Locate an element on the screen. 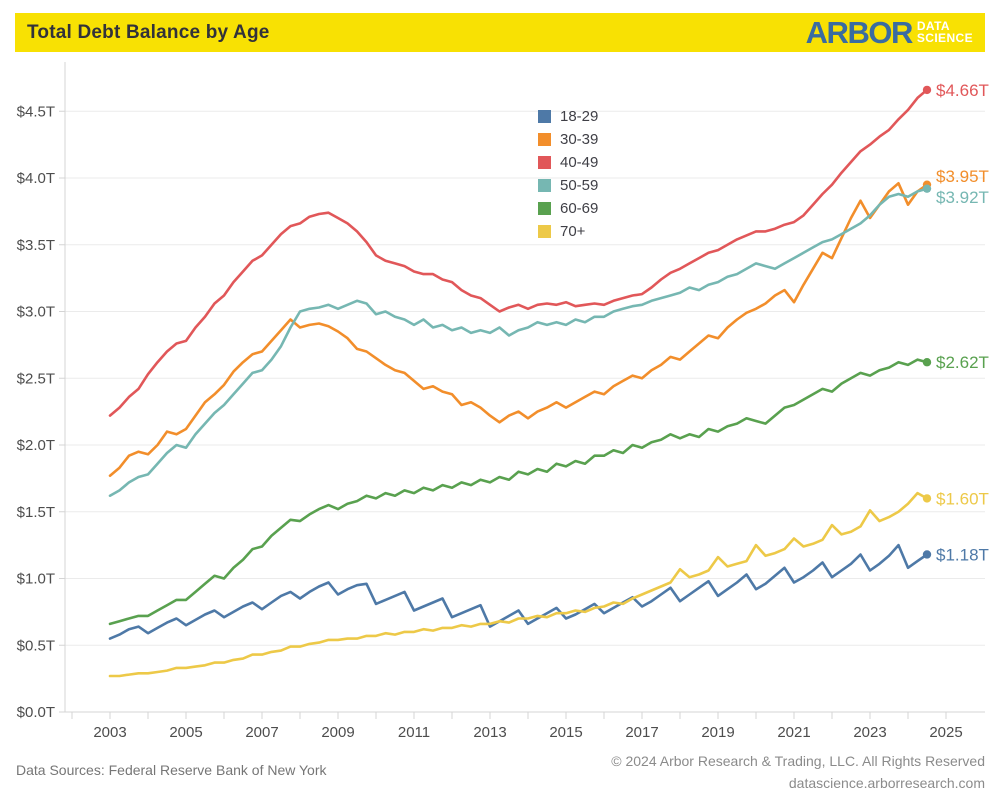 The height and width of the screenshot is (800, 1000). logo-sub-bottom: SCIENCE is located at coordinates (944, 37).